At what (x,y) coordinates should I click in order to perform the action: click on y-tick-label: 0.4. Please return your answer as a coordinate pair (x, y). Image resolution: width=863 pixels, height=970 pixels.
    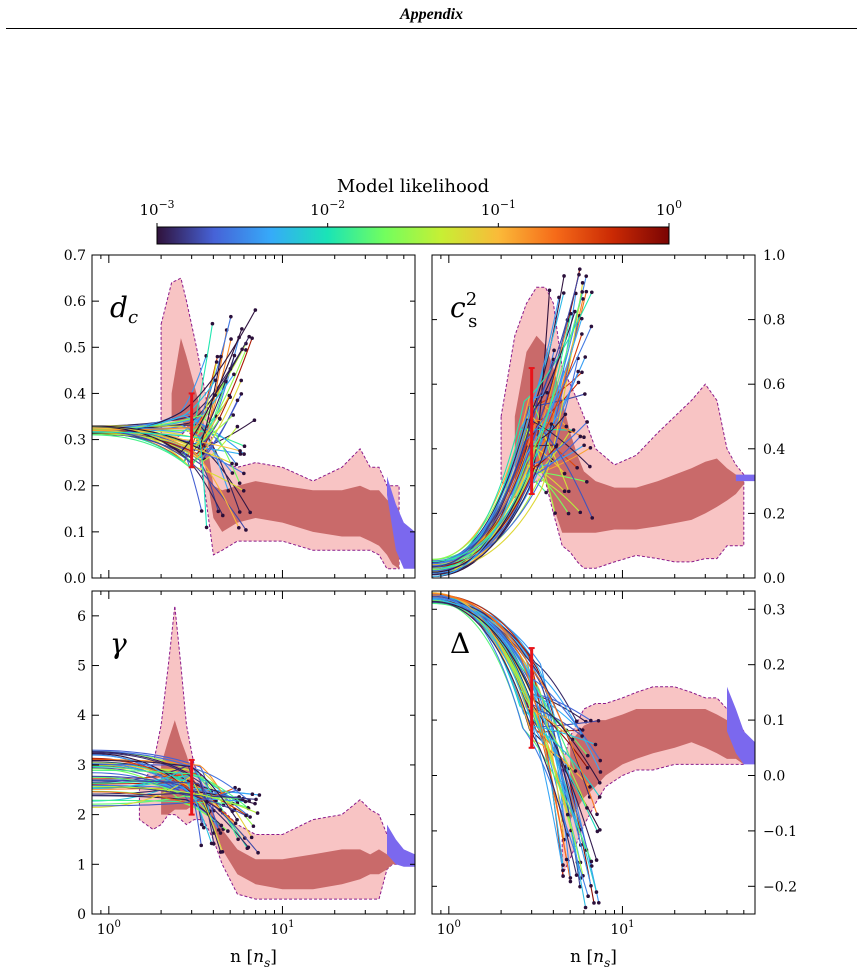
    Looking at the image, I should click on (774, 450).